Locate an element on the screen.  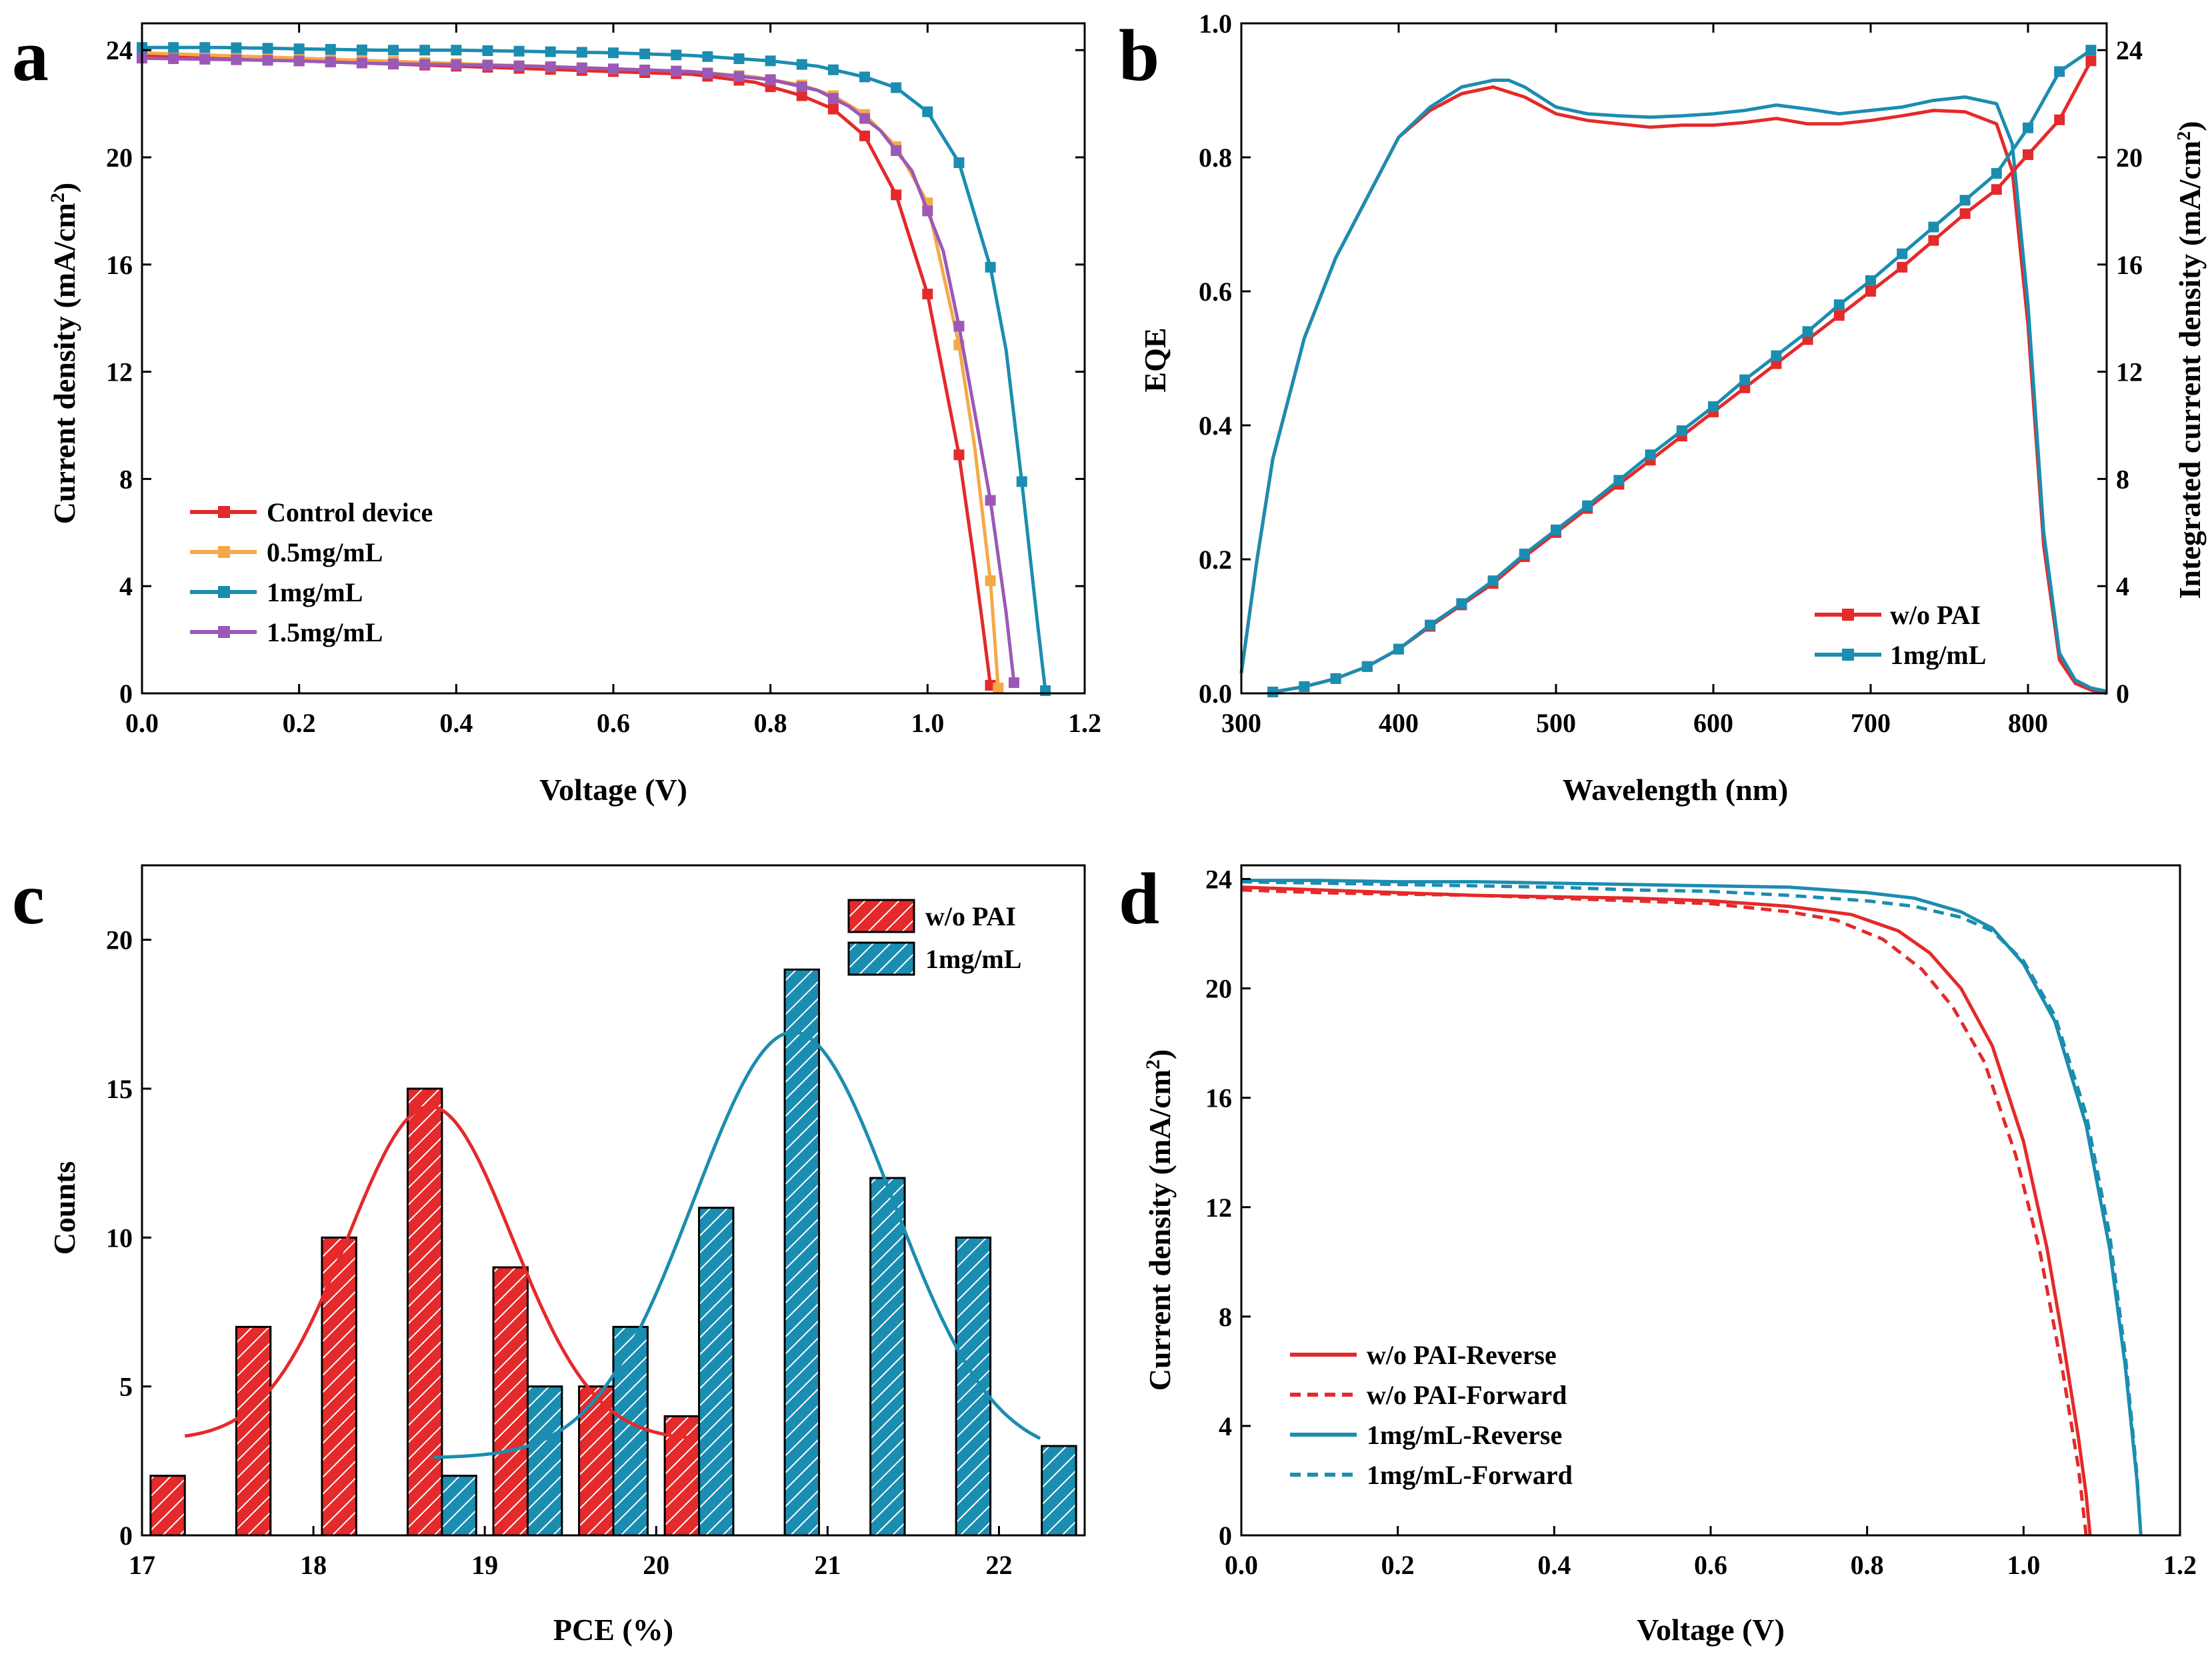
x-tick-label: 0.2 is located at coordinates (299, 723).